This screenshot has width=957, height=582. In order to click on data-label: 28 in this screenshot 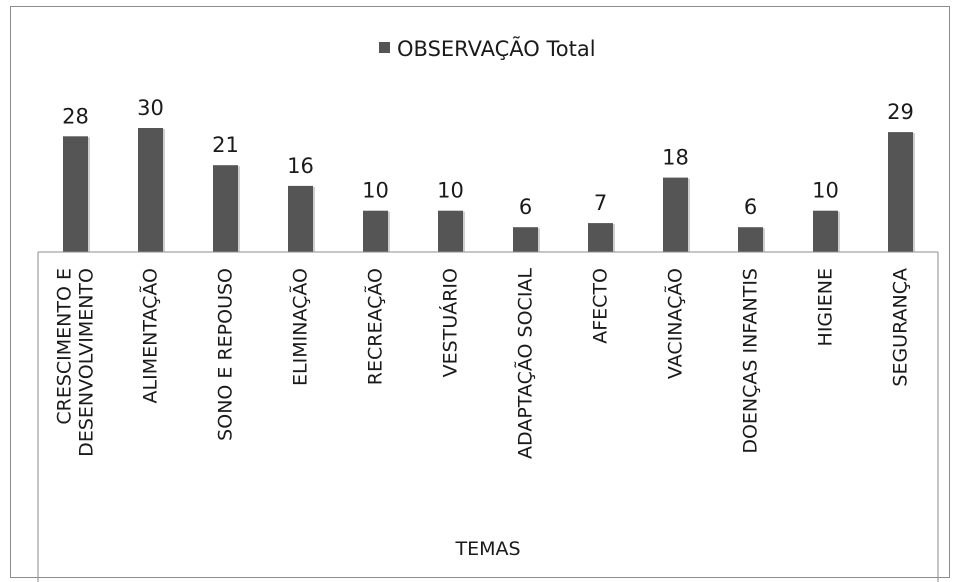, I will do `click(75, 116)`.